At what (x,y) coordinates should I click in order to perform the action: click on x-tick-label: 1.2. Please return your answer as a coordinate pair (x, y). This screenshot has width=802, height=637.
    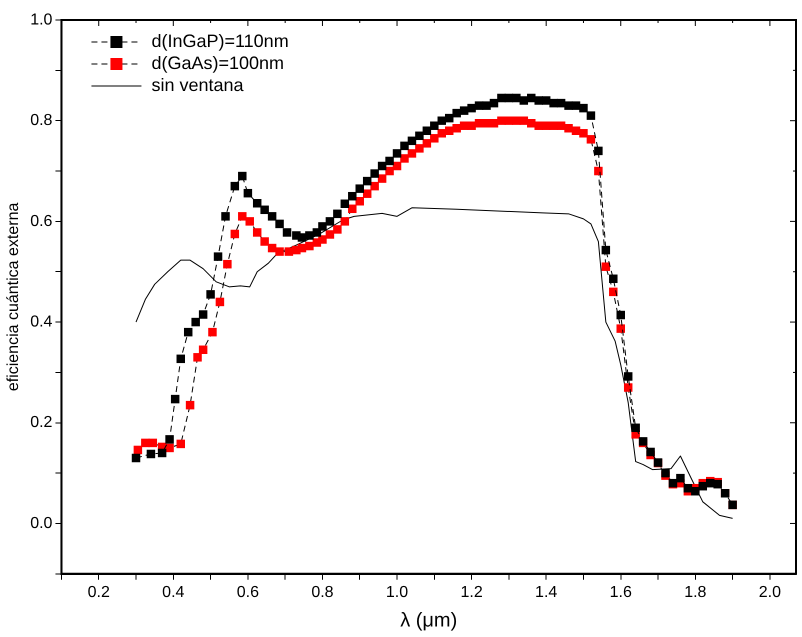
    Looking at the image, I should click on (471, 592).